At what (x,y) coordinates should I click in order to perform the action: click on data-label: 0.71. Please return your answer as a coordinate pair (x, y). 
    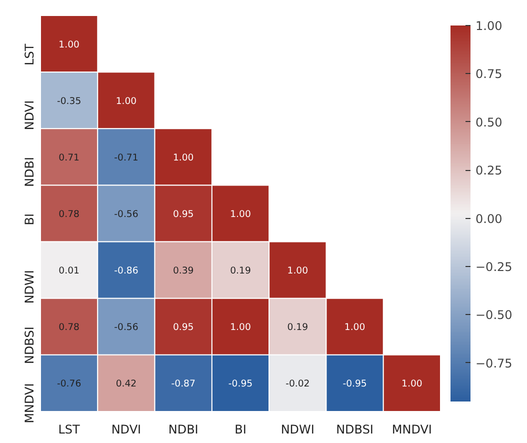
    Looking at the image, I should click on (69, 158).